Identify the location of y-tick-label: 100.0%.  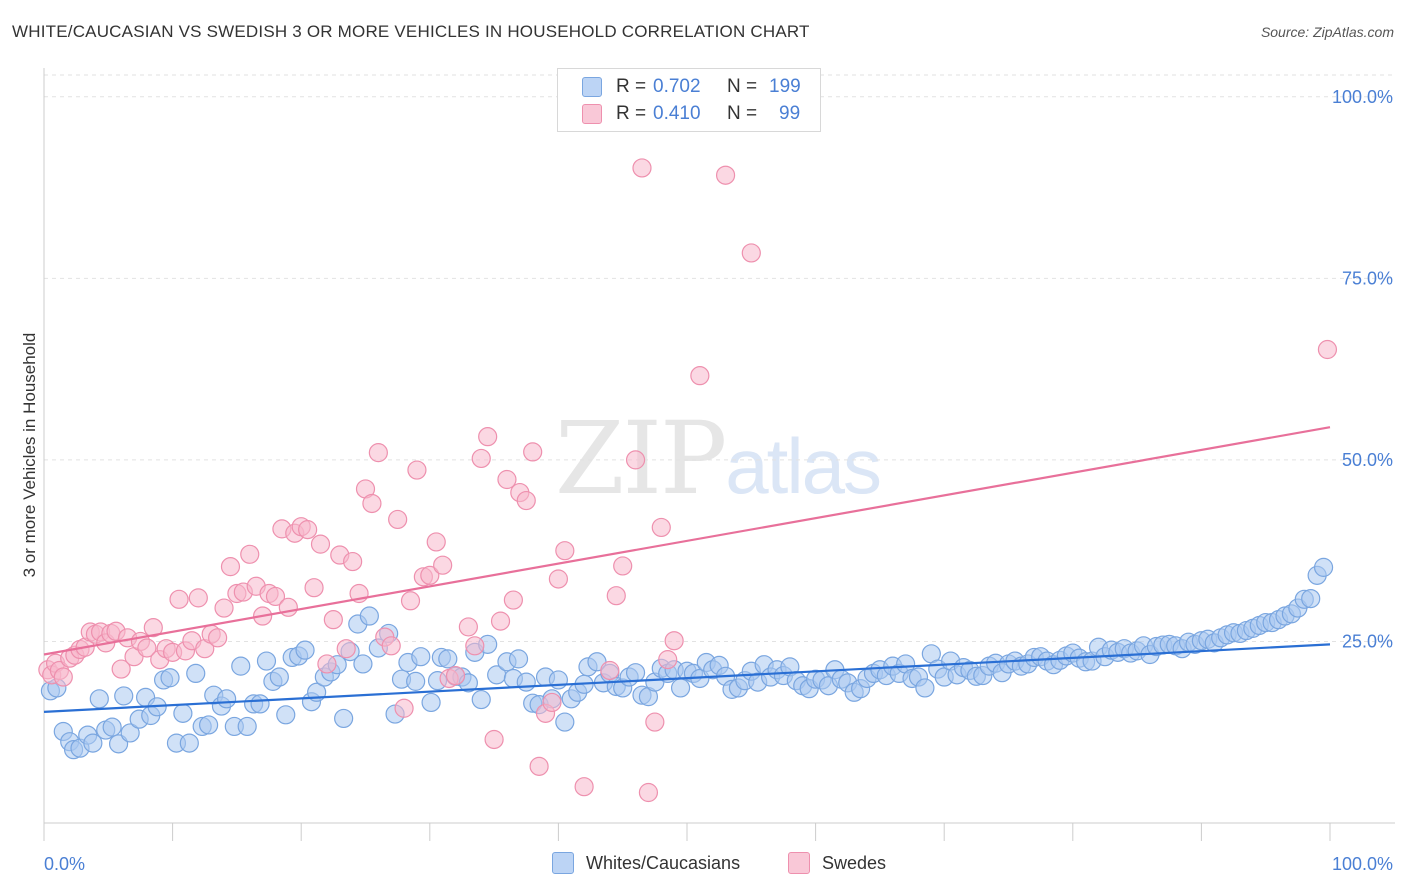
(1362, 97).